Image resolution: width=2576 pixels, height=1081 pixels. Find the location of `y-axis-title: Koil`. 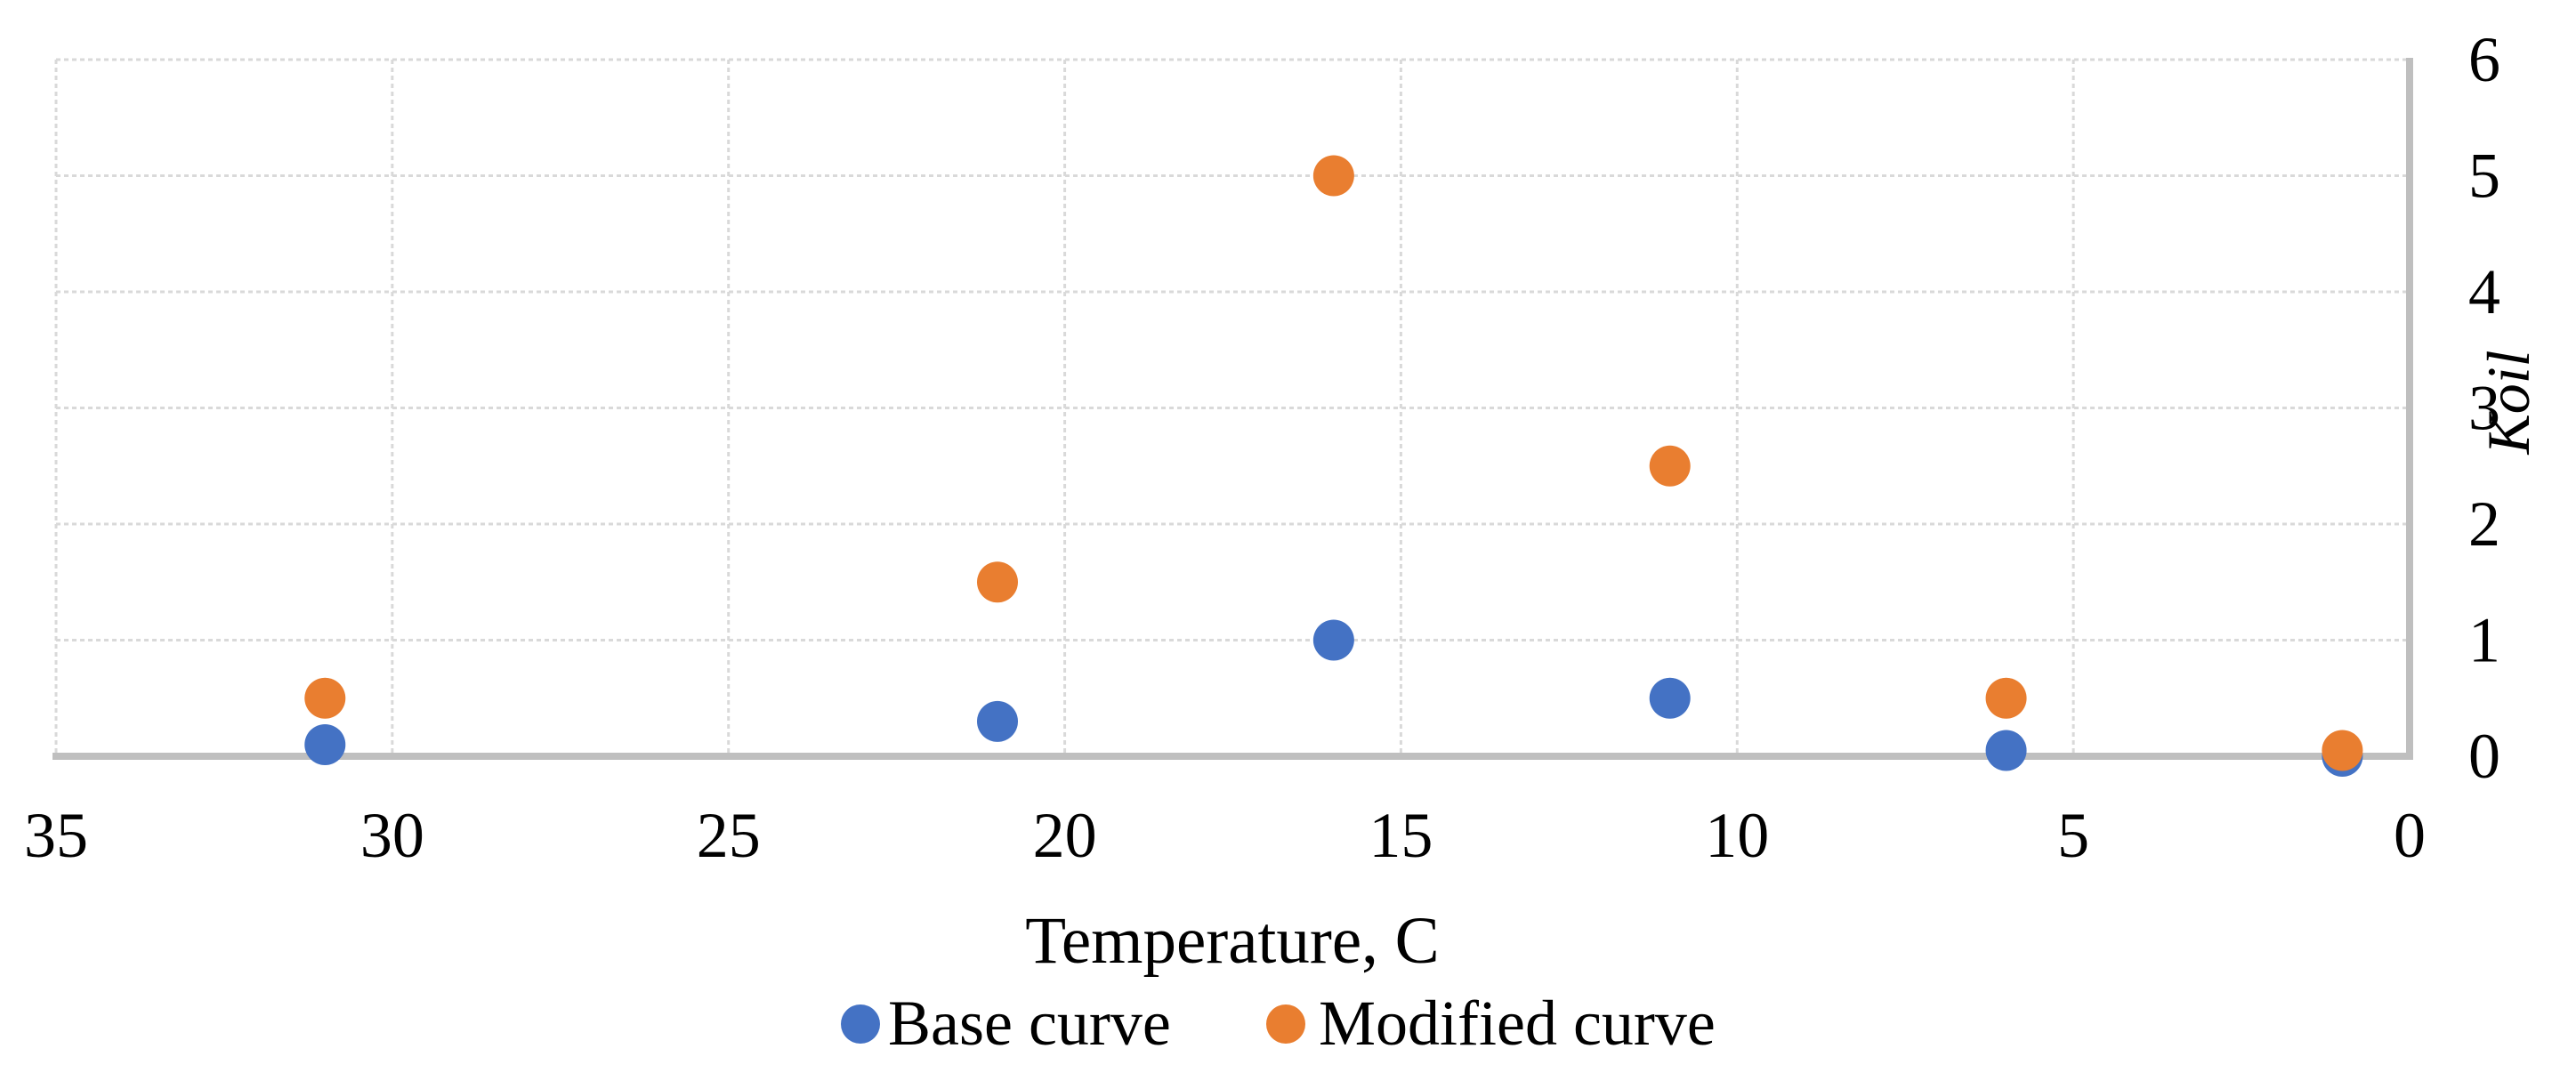

y-axis-title: Koil is located at coordinates (2508, 402).